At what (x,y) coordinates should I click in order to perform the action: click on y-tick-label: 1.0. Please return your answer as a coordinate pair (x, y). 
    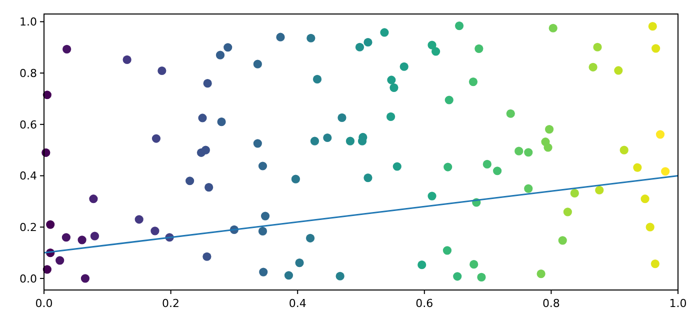
    Looking at the image, I should click on (28, 22).